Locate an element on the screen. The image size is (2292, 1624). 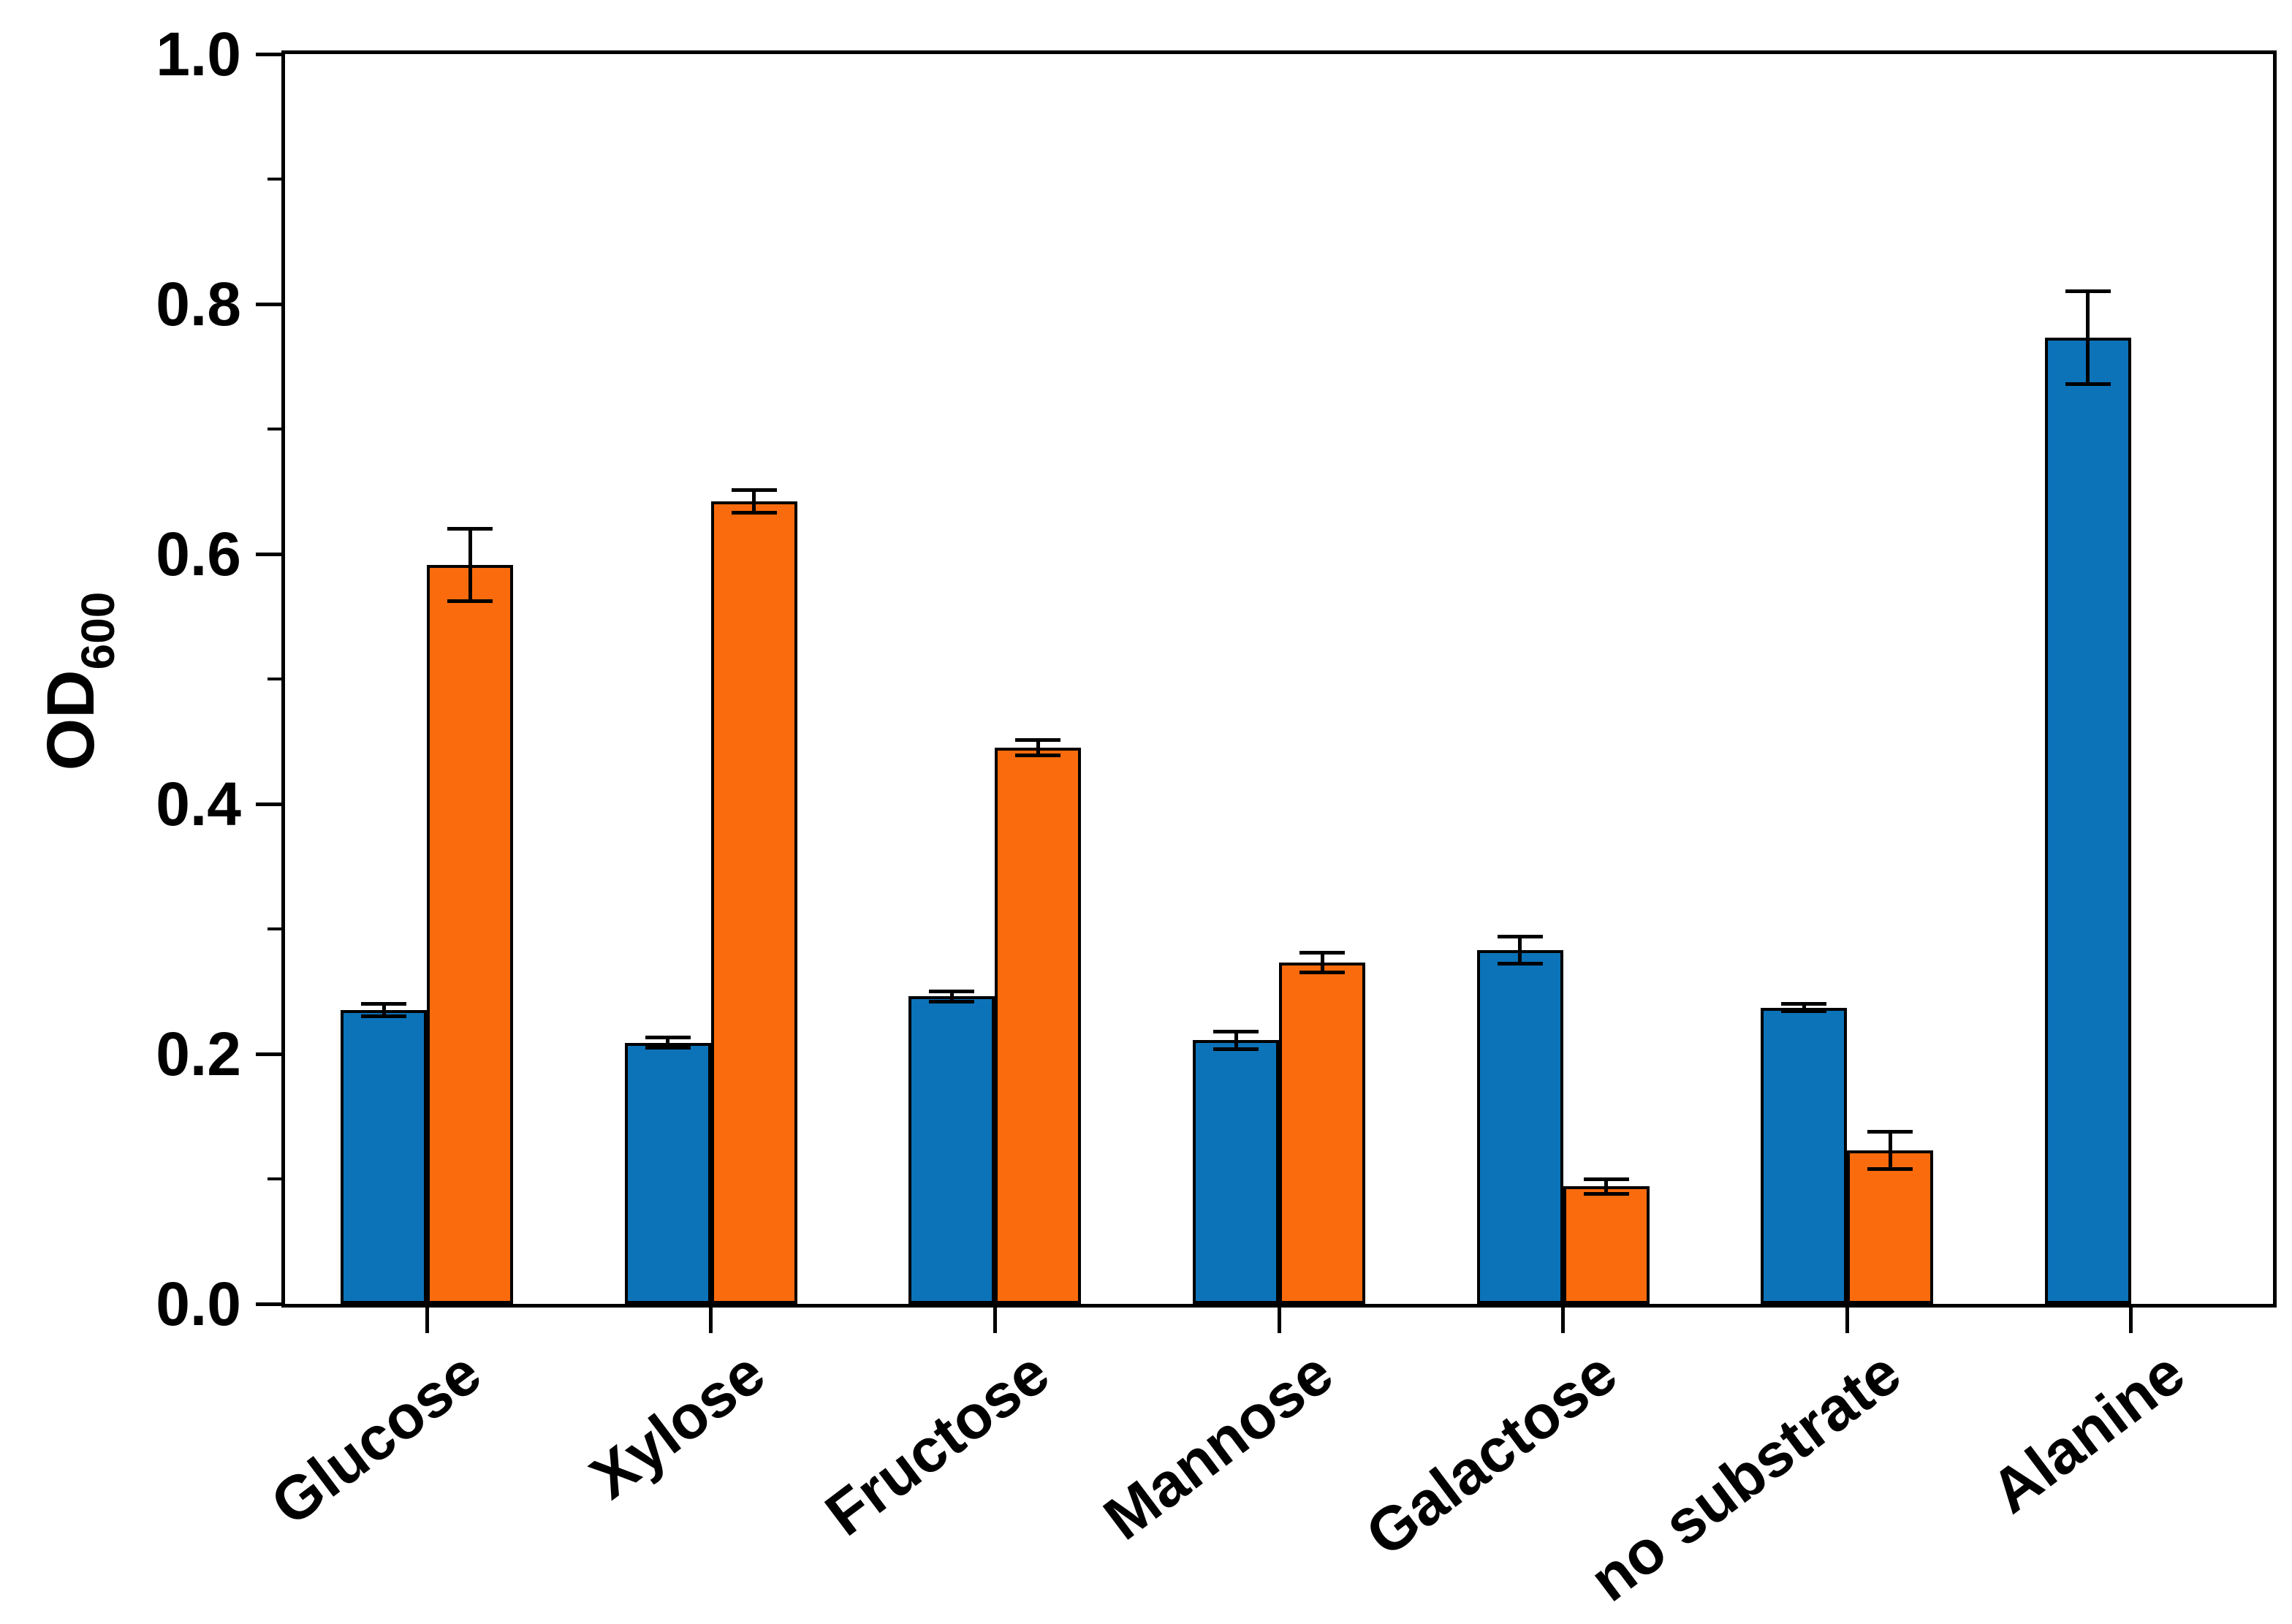
x-category-label: Xylose is located at coordinates (677, 1425).